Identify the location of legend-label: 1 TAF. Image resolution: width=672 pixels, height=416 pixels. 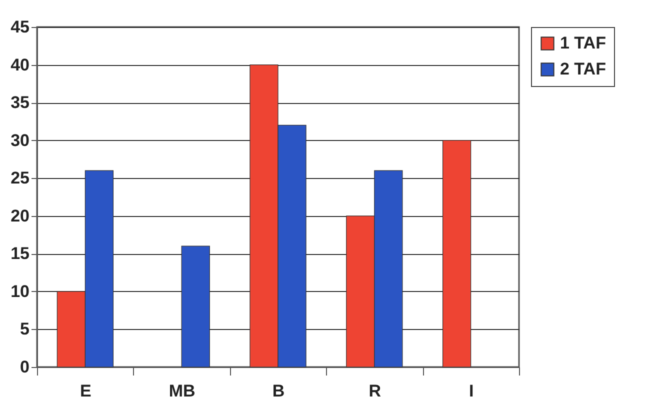
(583, 43).